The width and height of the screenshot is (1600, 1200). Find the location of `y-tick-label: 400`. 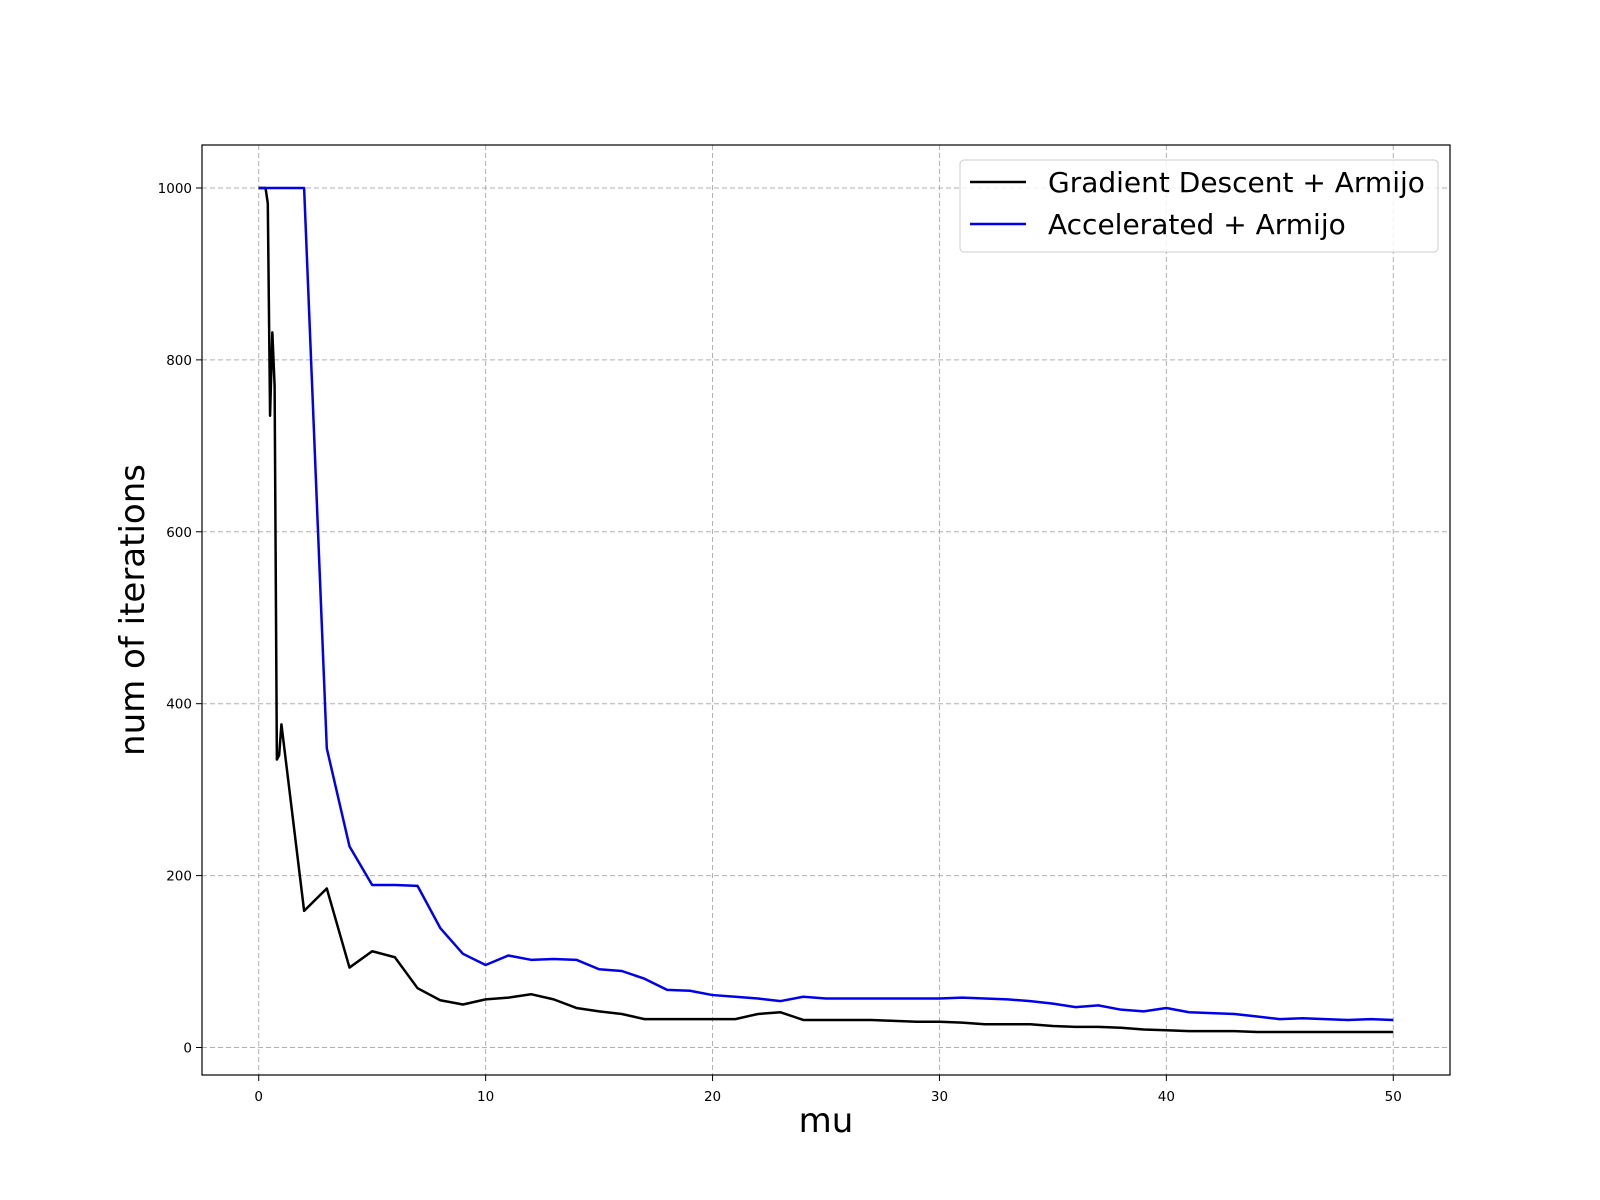

y-tick-label: 400 is located at coordinates (179, 705).